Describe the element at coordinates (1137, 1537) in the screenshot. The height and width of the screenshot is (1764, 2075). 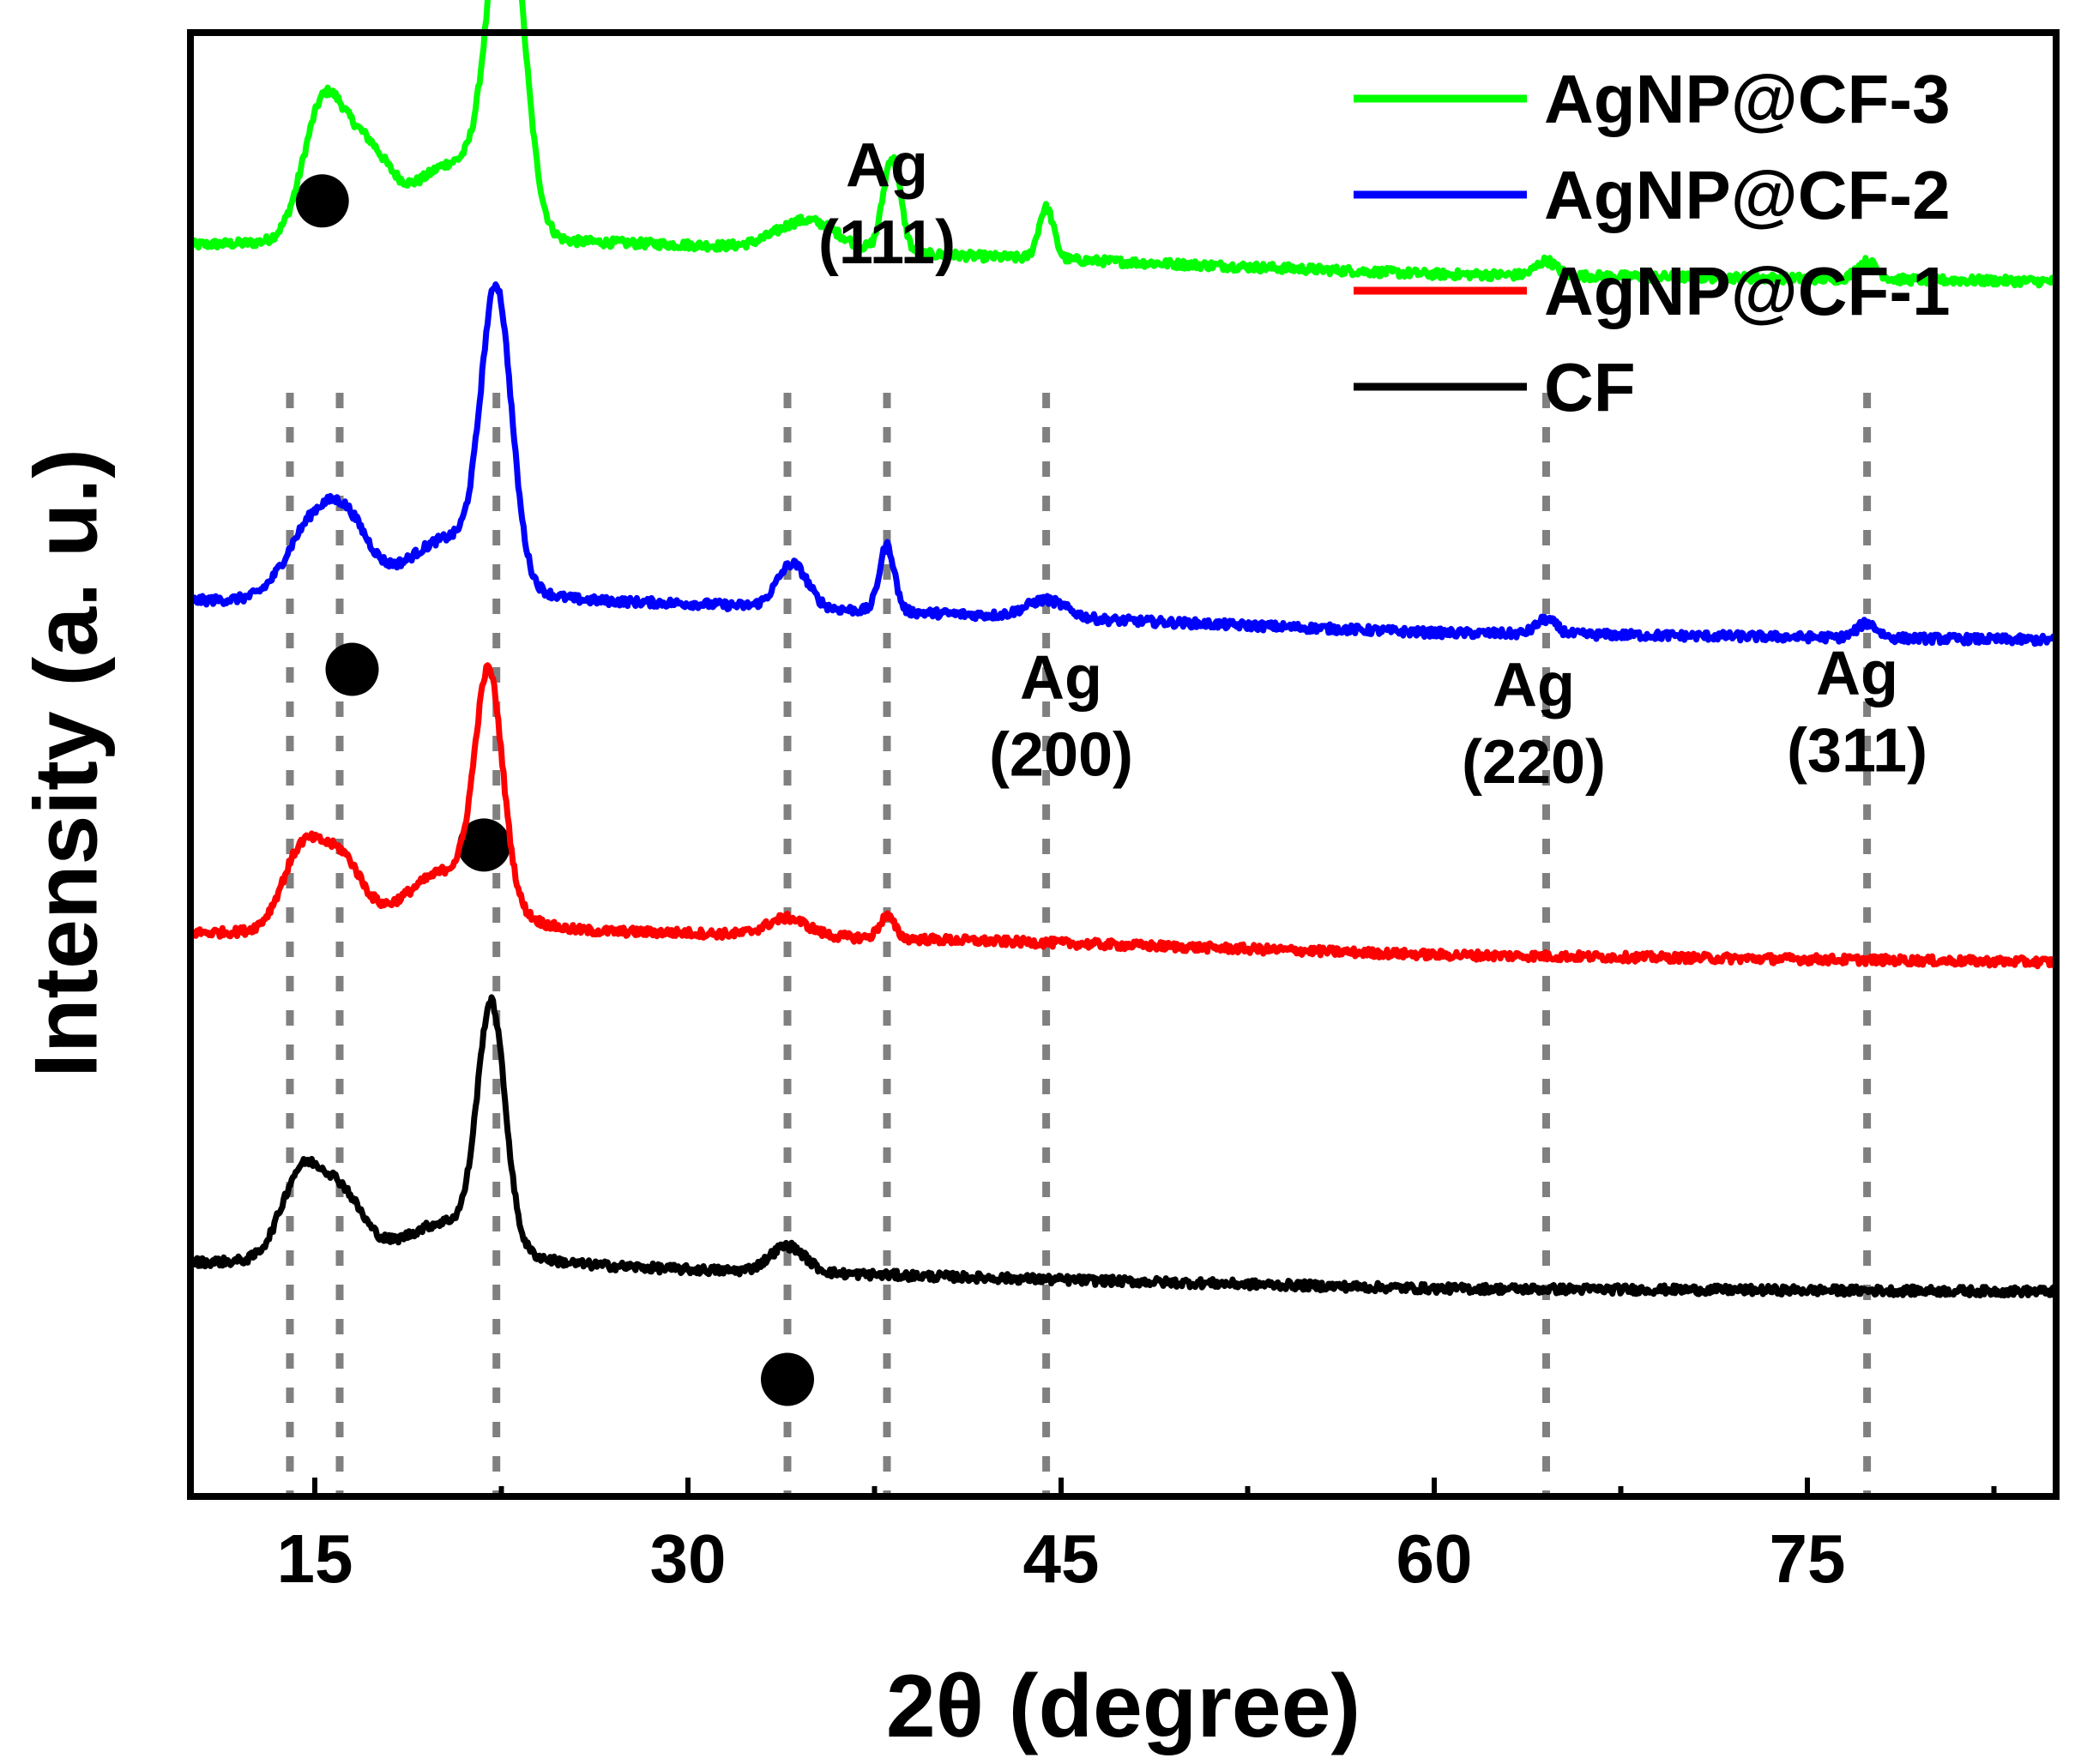
I see `x-axis-ticks: 15 30 45 60 75` at that location.